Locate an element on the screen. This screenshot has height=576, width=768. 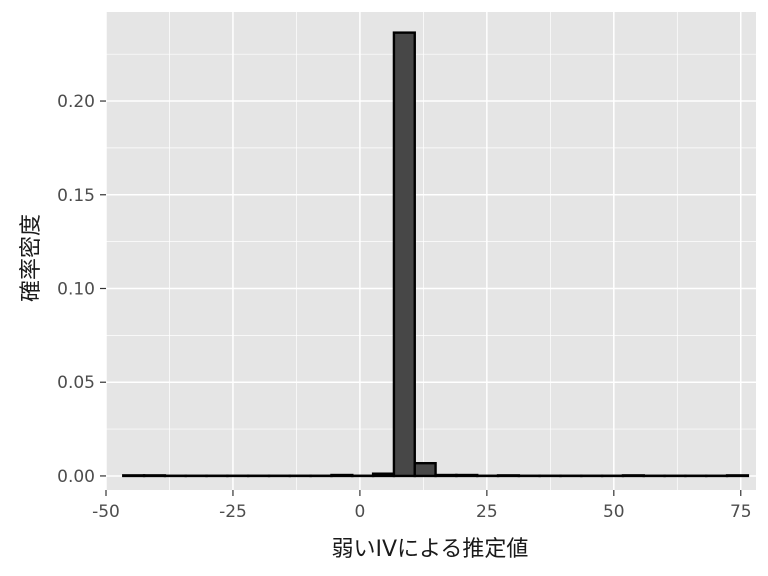
y-tick-label: 0.00 is located at coordinates (76, 477).